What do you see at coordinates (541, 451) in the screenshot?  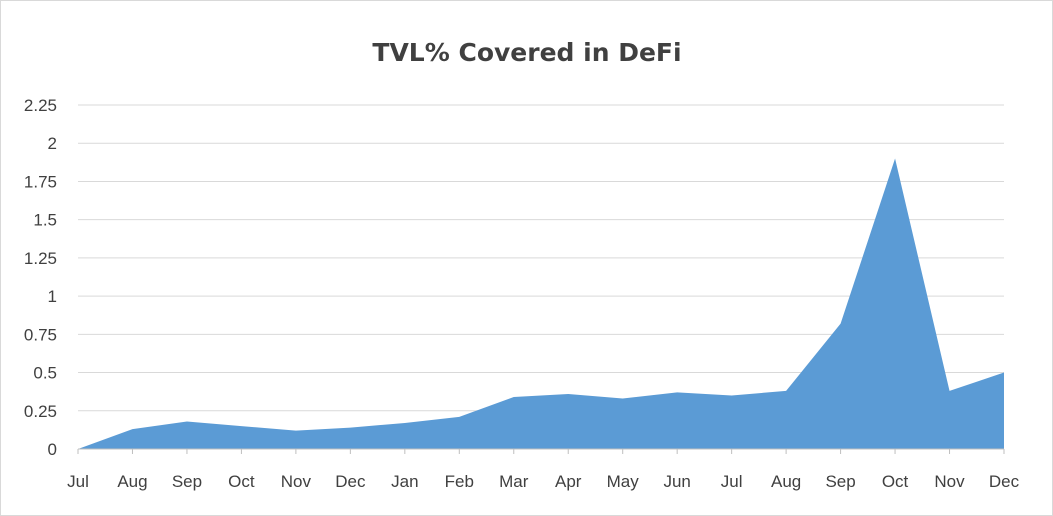 I see `axes` at bounding box center [541, 451].